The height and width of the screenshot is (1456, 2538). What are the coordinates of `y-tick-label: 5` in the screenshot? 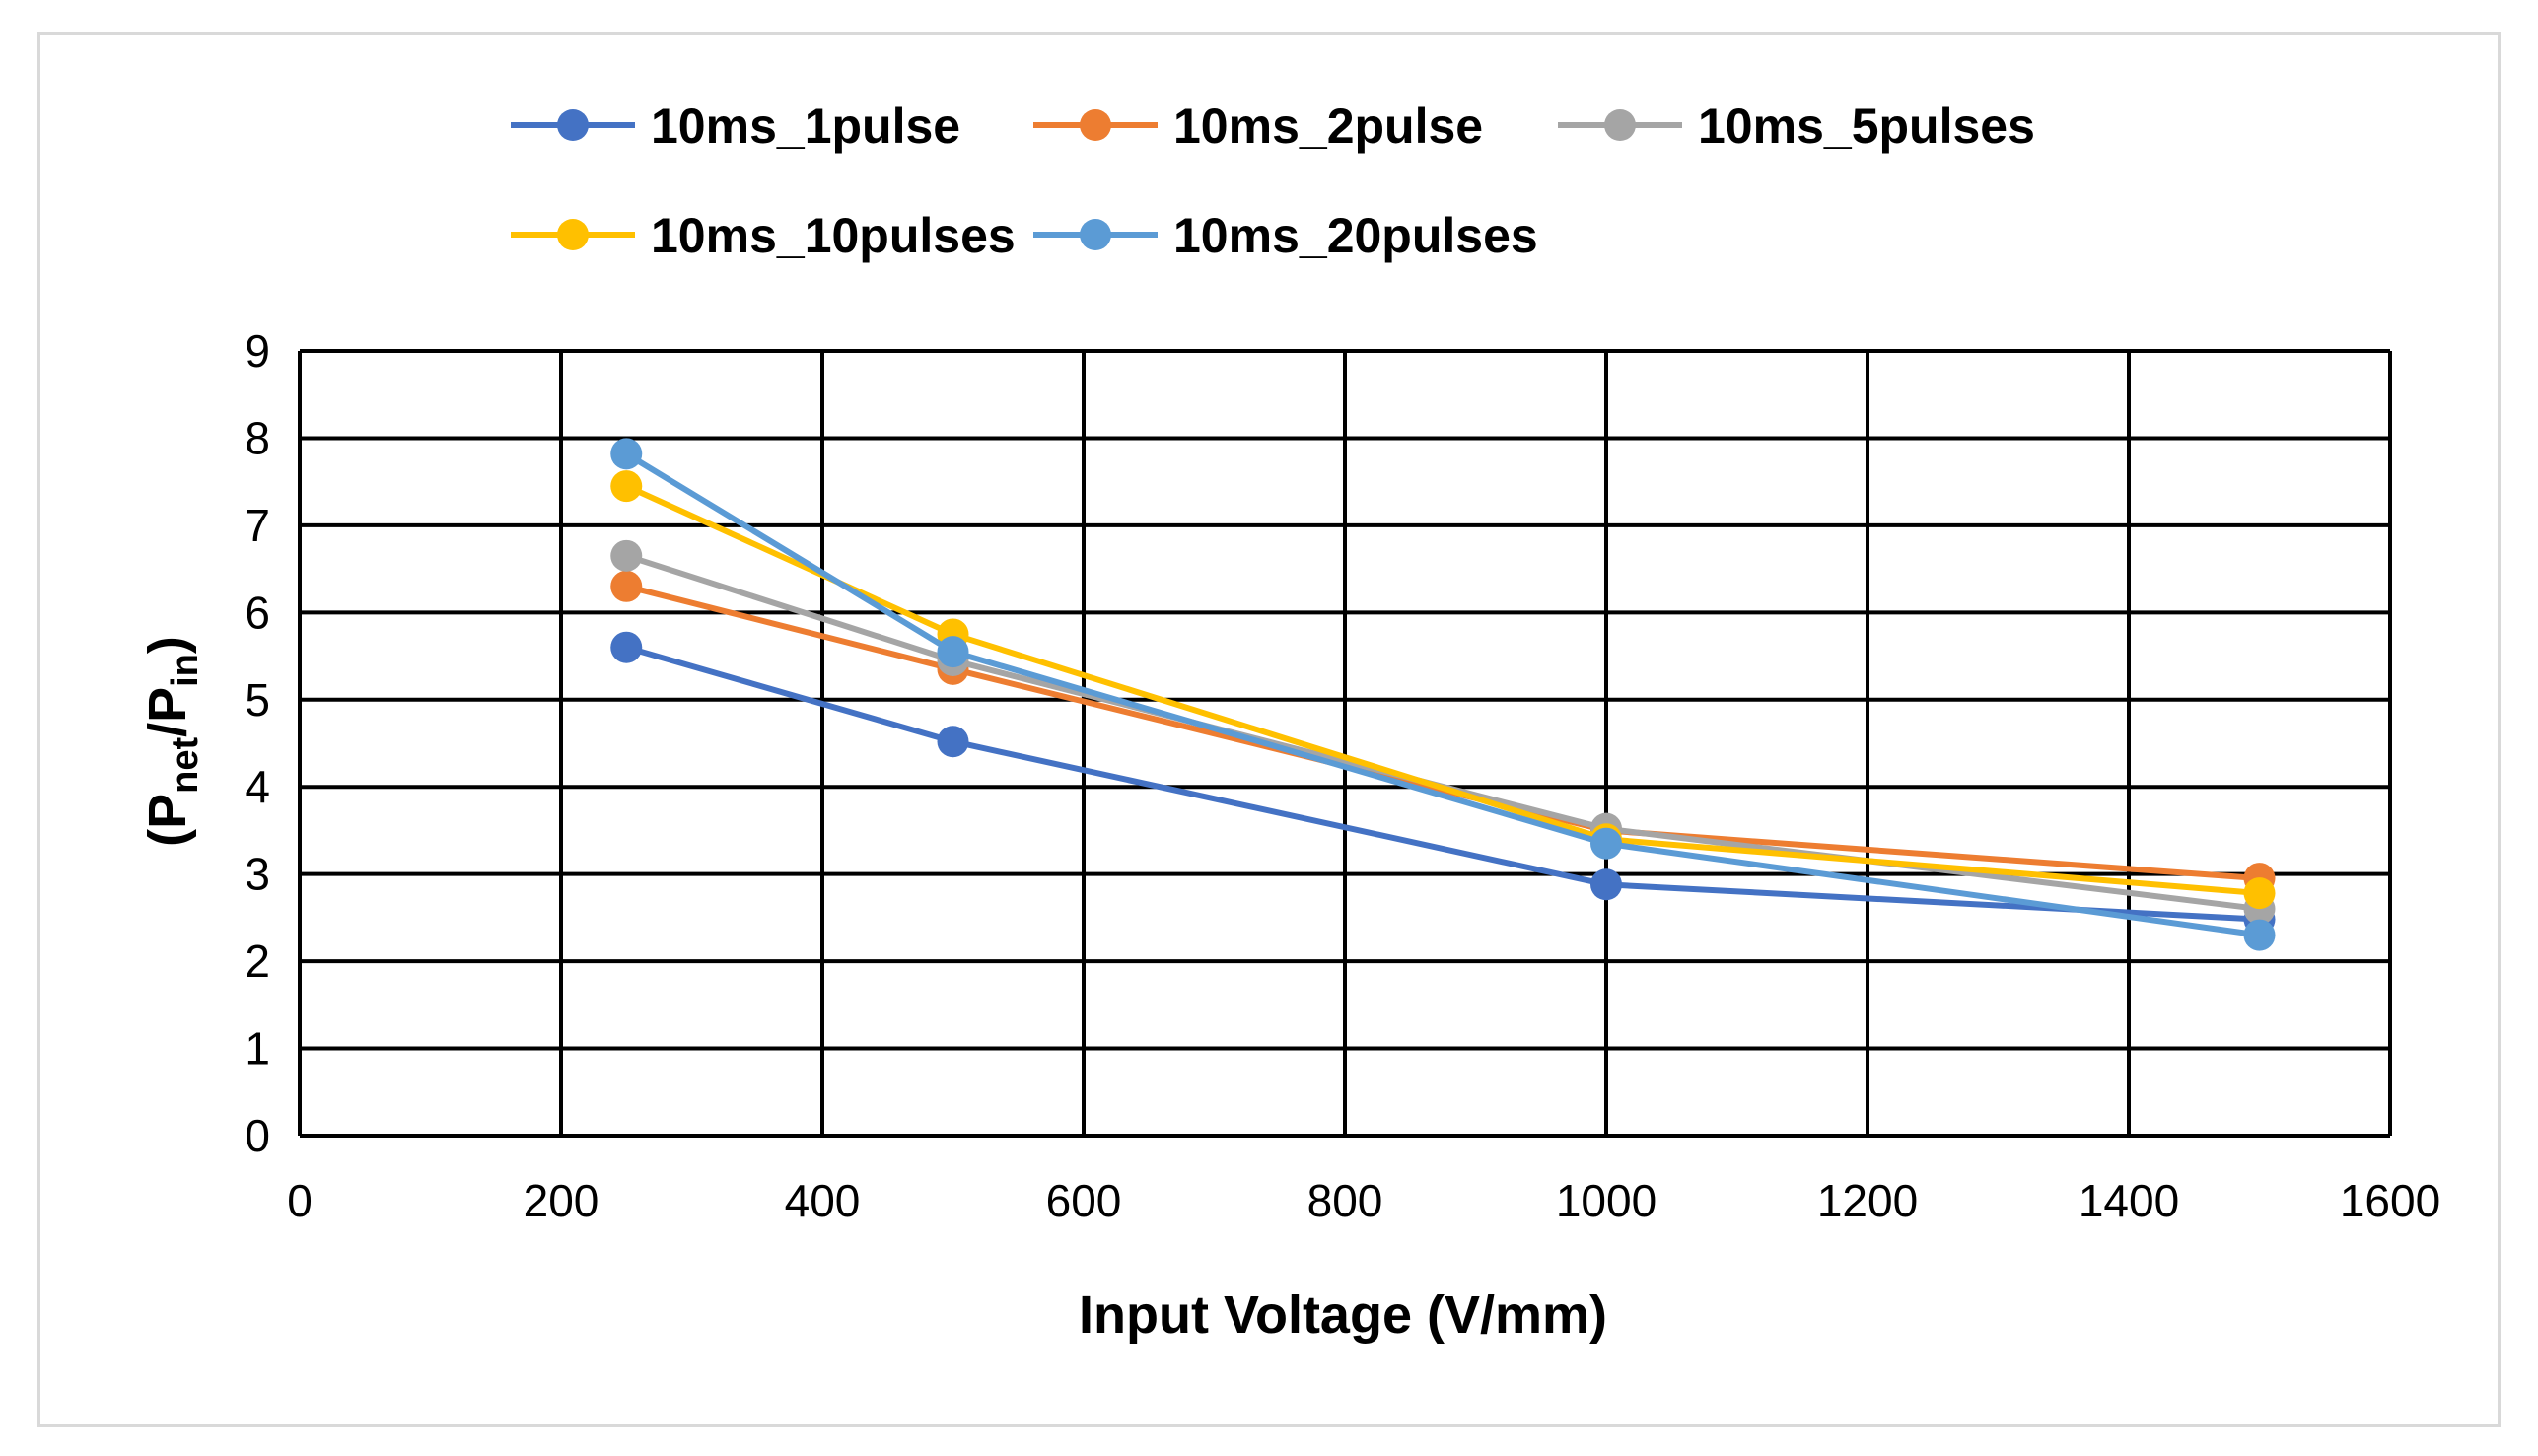 It's located at (257, 700).